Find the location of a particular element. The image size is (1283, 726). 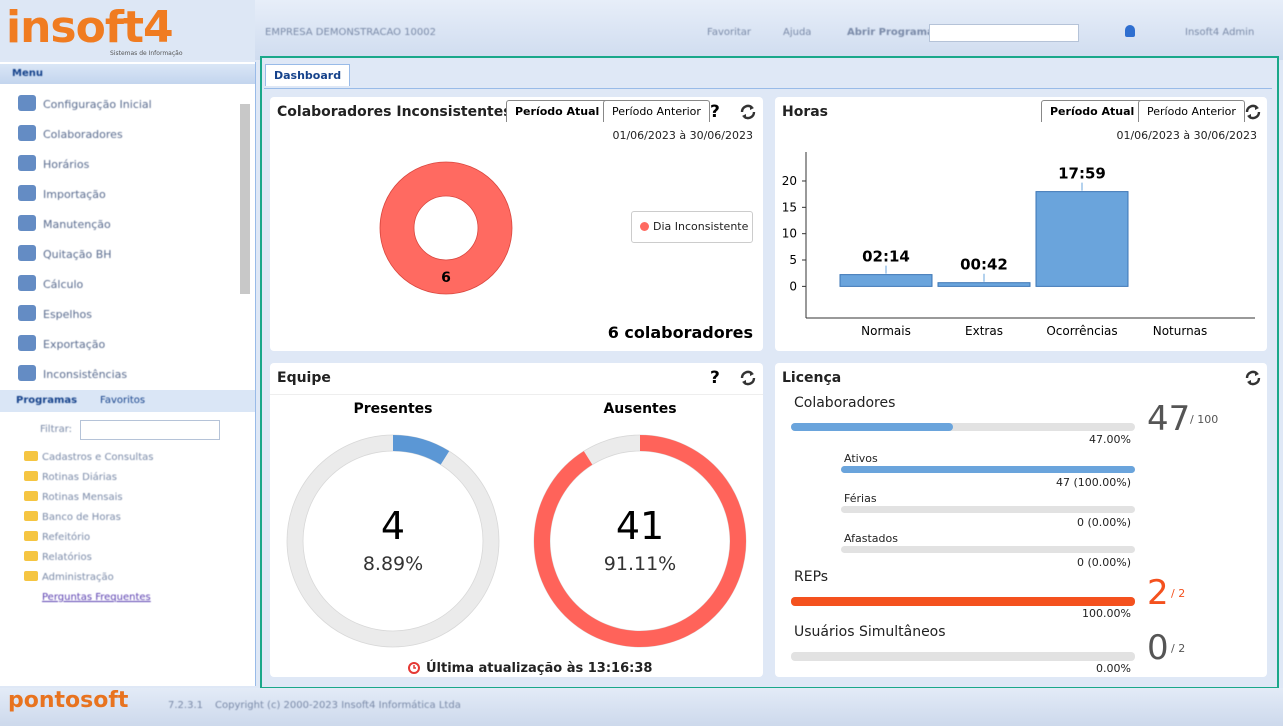

tree-item: Relatórios is located at coordinates (67, 557).